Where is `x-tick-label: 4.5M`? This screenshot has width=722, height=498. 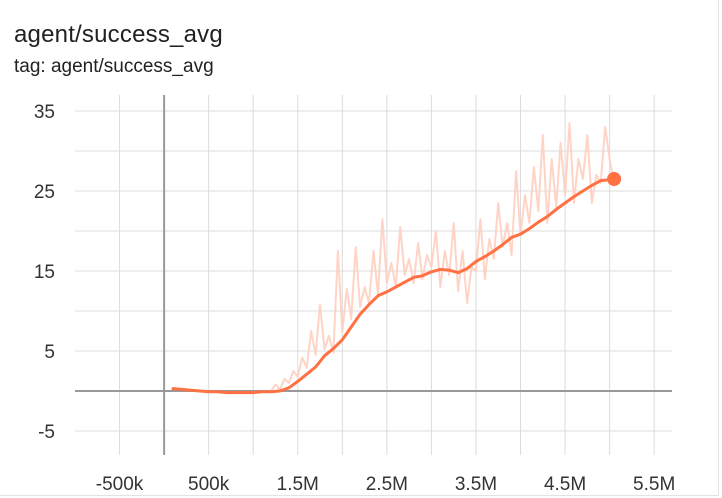 x-tick-label: 4.5M is located at coordinates (565, 484).